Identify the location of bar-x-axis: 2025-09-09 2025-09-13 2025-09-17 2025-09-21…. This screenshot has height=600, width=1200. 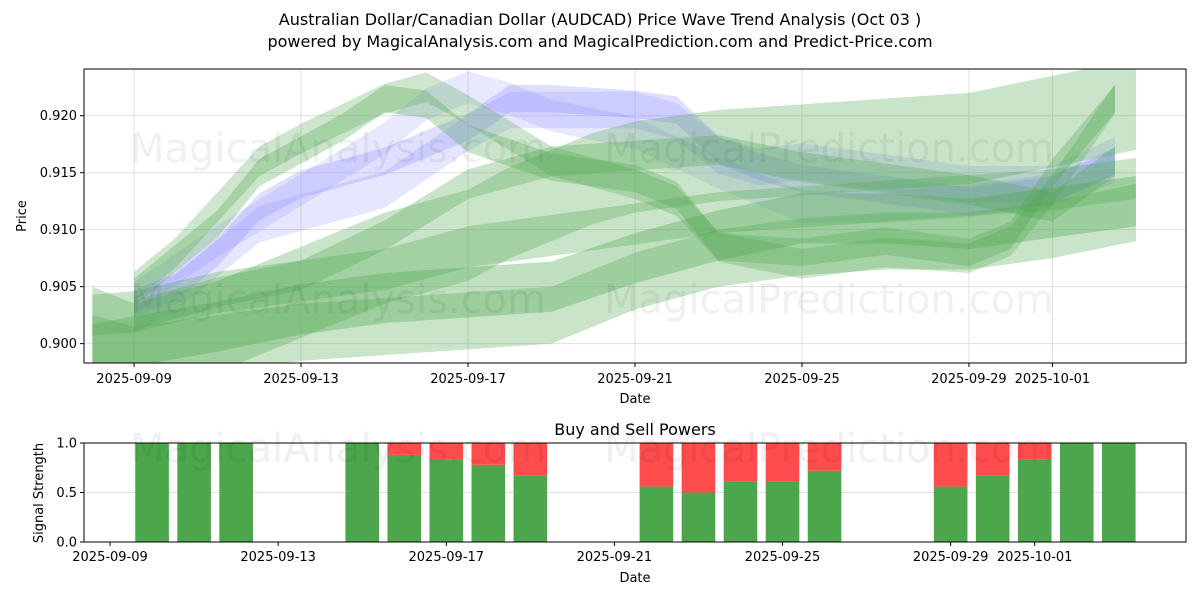
(572, 553).